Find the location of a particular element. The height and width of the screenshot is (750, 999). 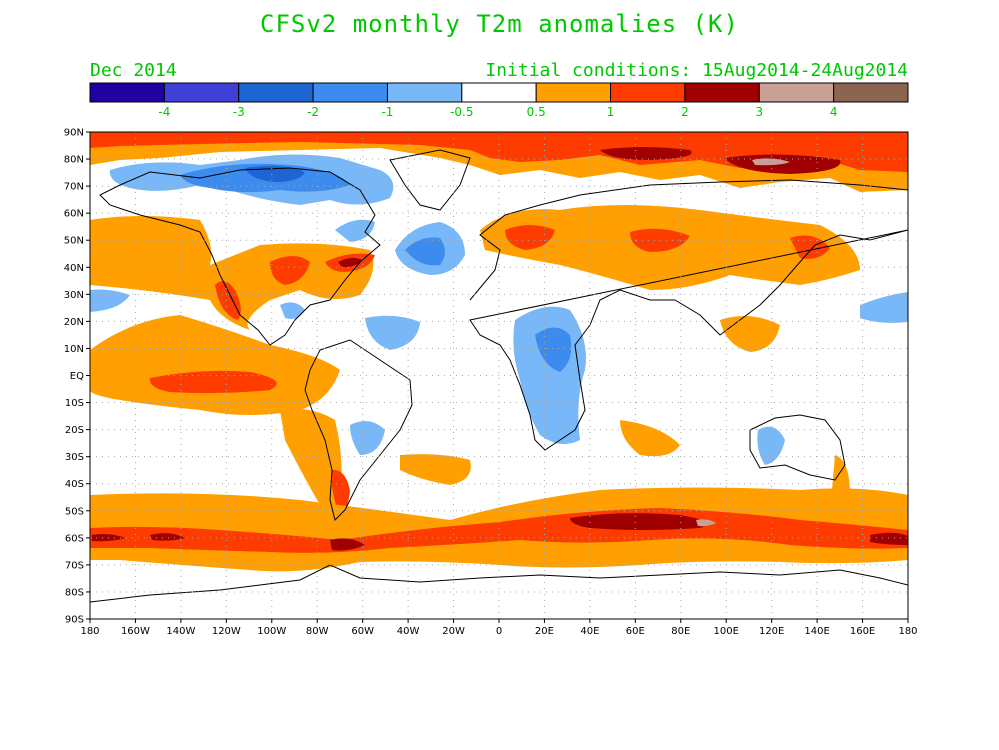

lon-tick-label: 80E is located at coordinates (680, 631).